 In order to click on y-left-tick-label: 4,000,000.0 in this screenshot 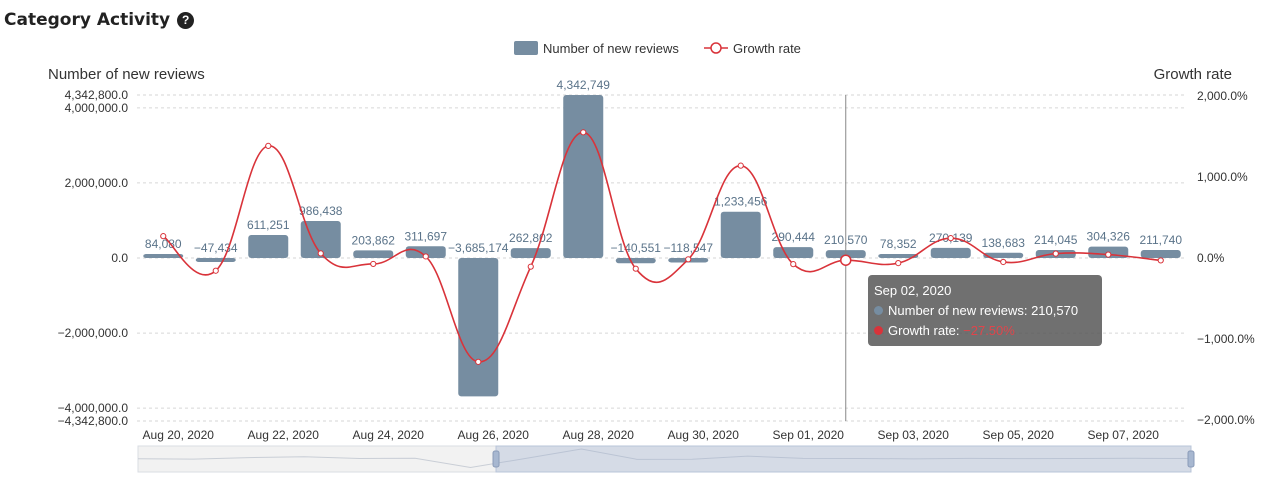, I will do `click(97, 108)`.